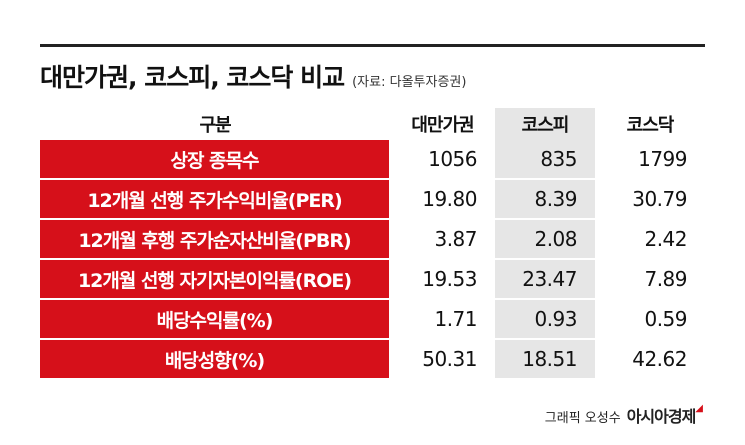  I want to click on title-block: 대만가권, 코스피, 코스닥 비교 (자료: 다올투자증권), so click(253, 76).